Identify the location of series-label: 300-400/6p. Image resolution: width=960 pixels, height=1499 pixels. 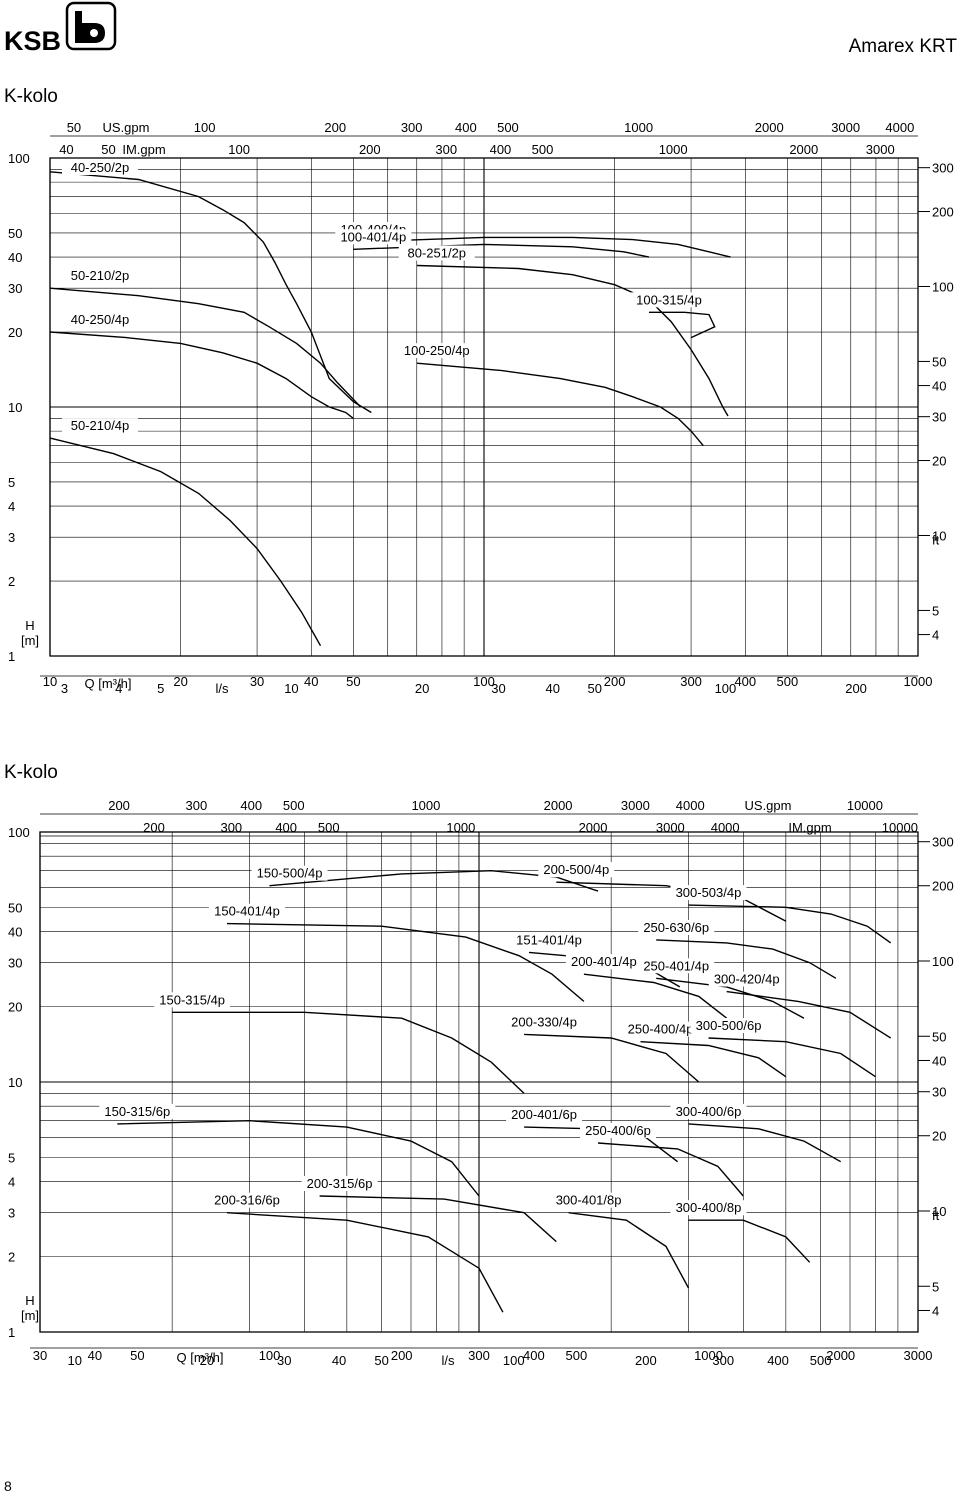
(709, 1111).